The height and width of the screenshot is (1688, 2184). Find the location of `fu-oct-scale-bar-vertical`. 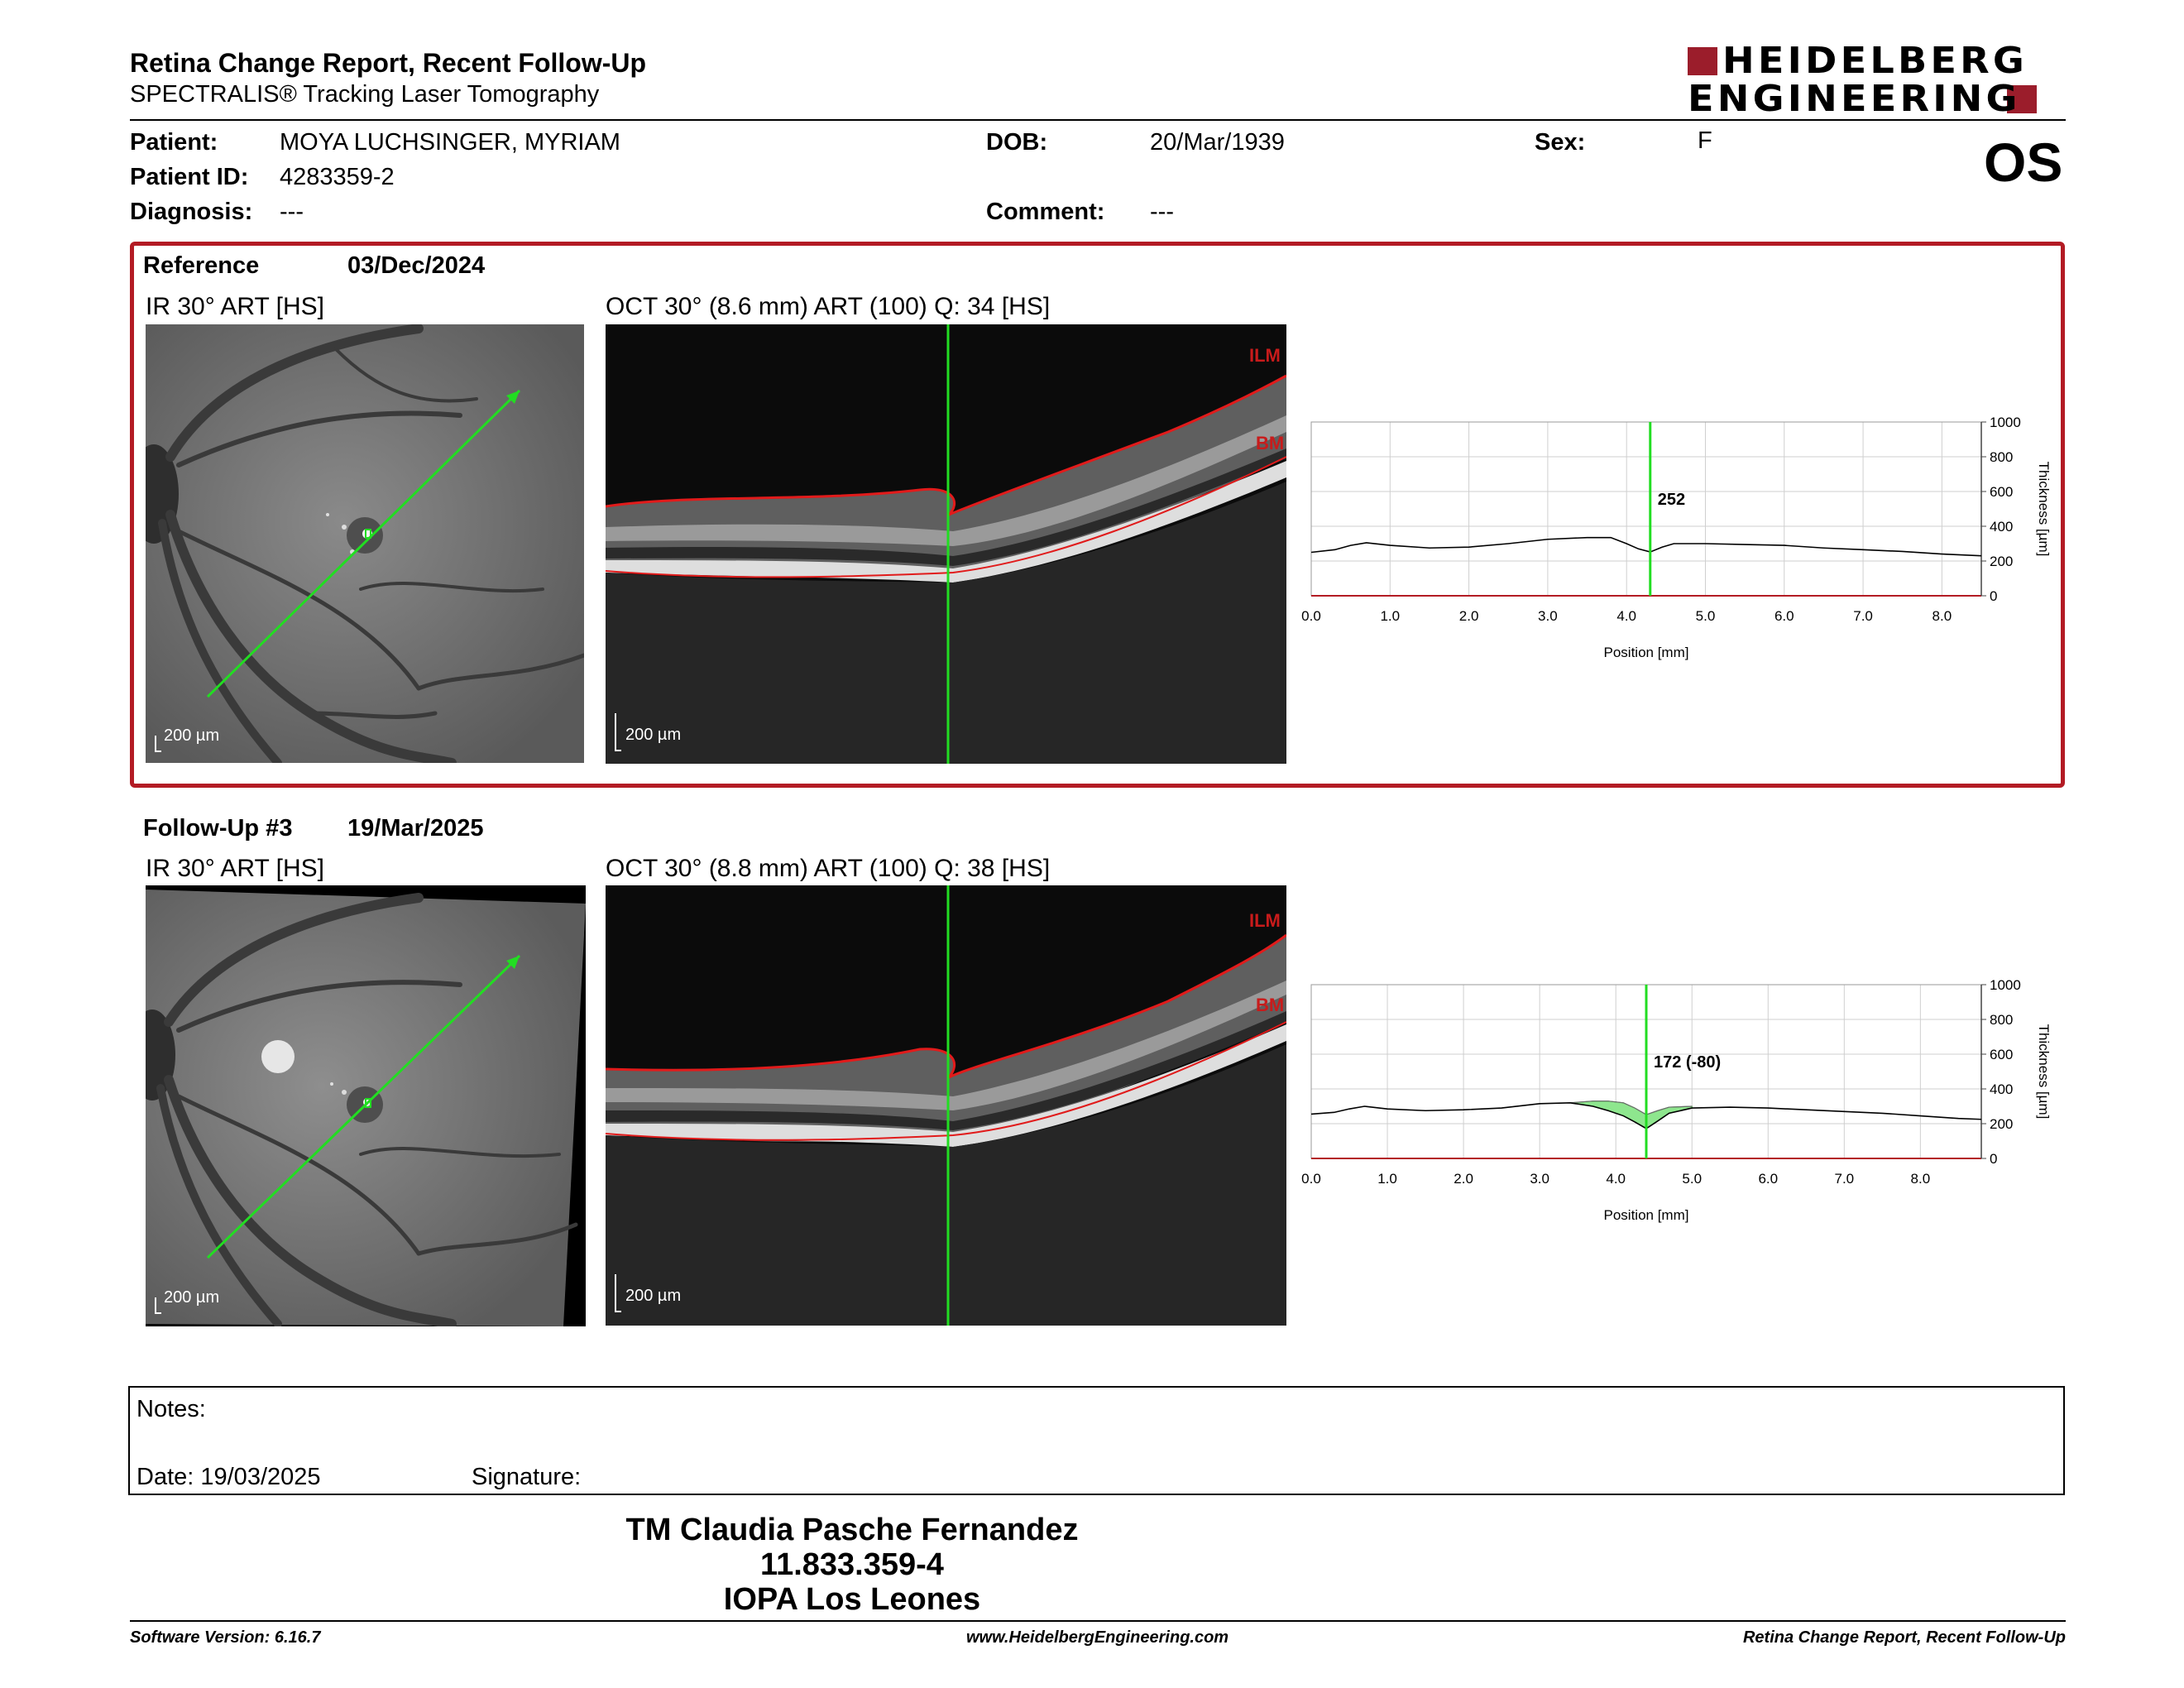

fu-oct-scale-bar-vertical is located at coordinates (615, 1293).